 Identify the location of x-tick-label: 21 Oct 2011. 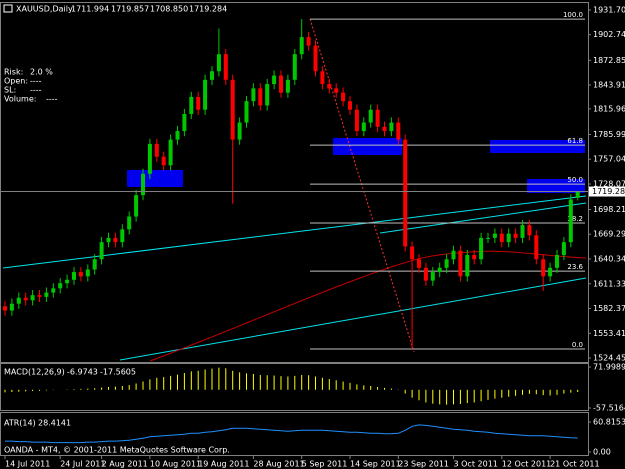
(574, 464).